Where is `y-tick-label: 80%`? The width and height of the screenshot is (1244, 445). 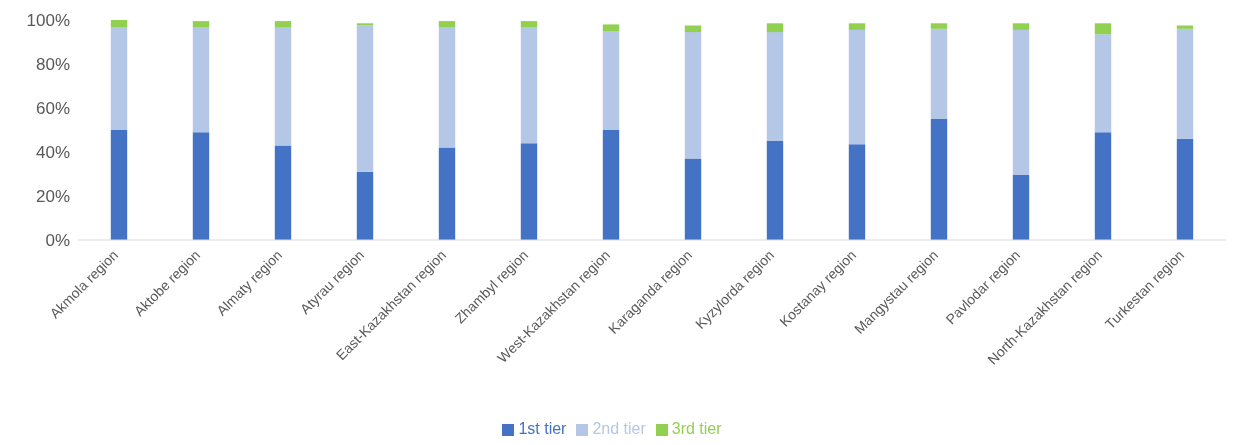 y-tick-label: 80% is located at coordinates (52, 65).